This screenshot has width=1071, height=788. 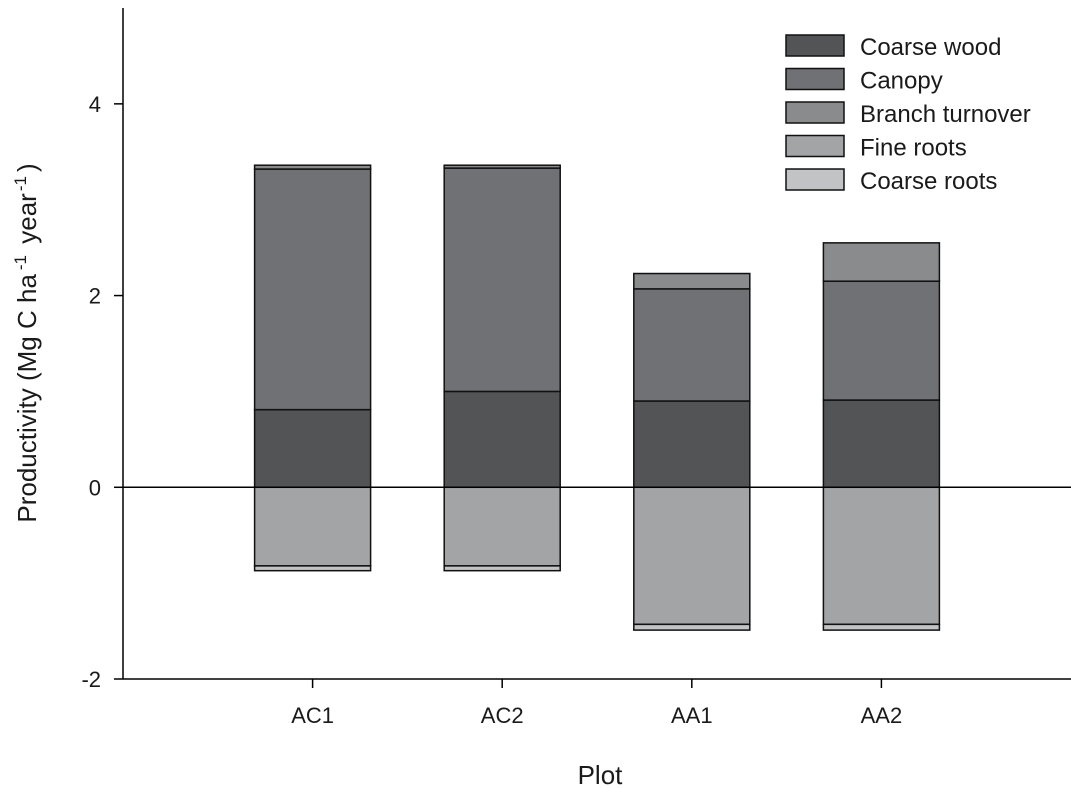 I want to click on x-ticks: AC1 AC2 AA1 AA2, so click(x=596, y=703).